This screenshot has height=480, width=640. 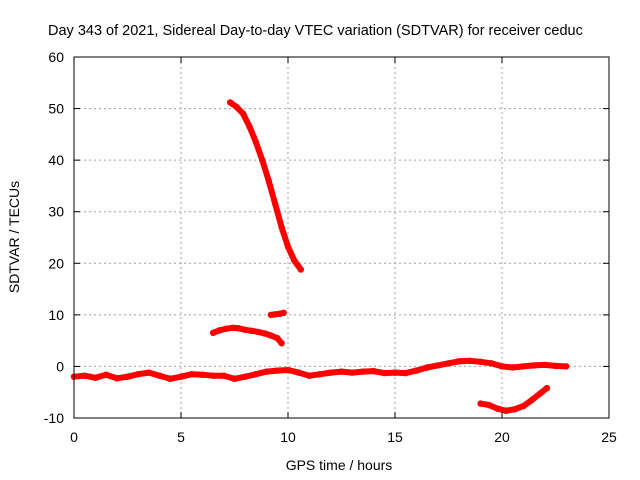 I want to click on y-tick-label: 0, so click(x=60, y=366).